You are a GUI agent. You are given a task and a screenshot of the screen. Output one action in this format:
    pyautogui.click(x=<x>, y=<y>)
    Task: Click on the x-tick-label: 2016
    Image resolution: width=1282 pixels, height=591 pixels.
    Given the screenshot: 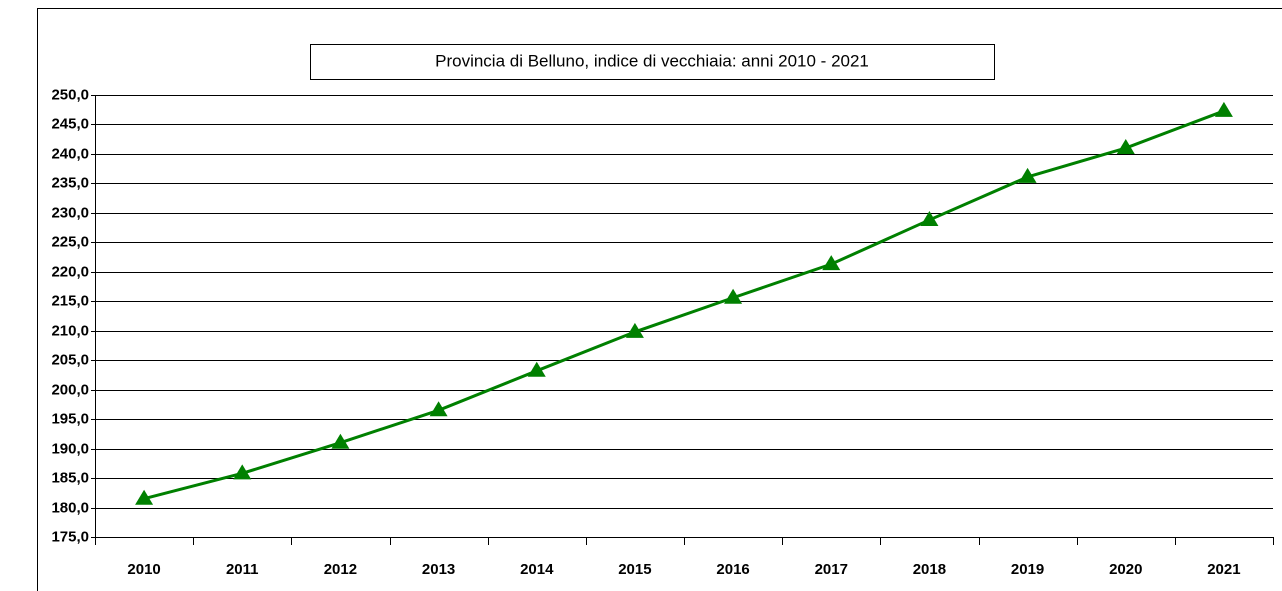 What is the action you would take?
    pyautogui.click(x=732, y=569)
    